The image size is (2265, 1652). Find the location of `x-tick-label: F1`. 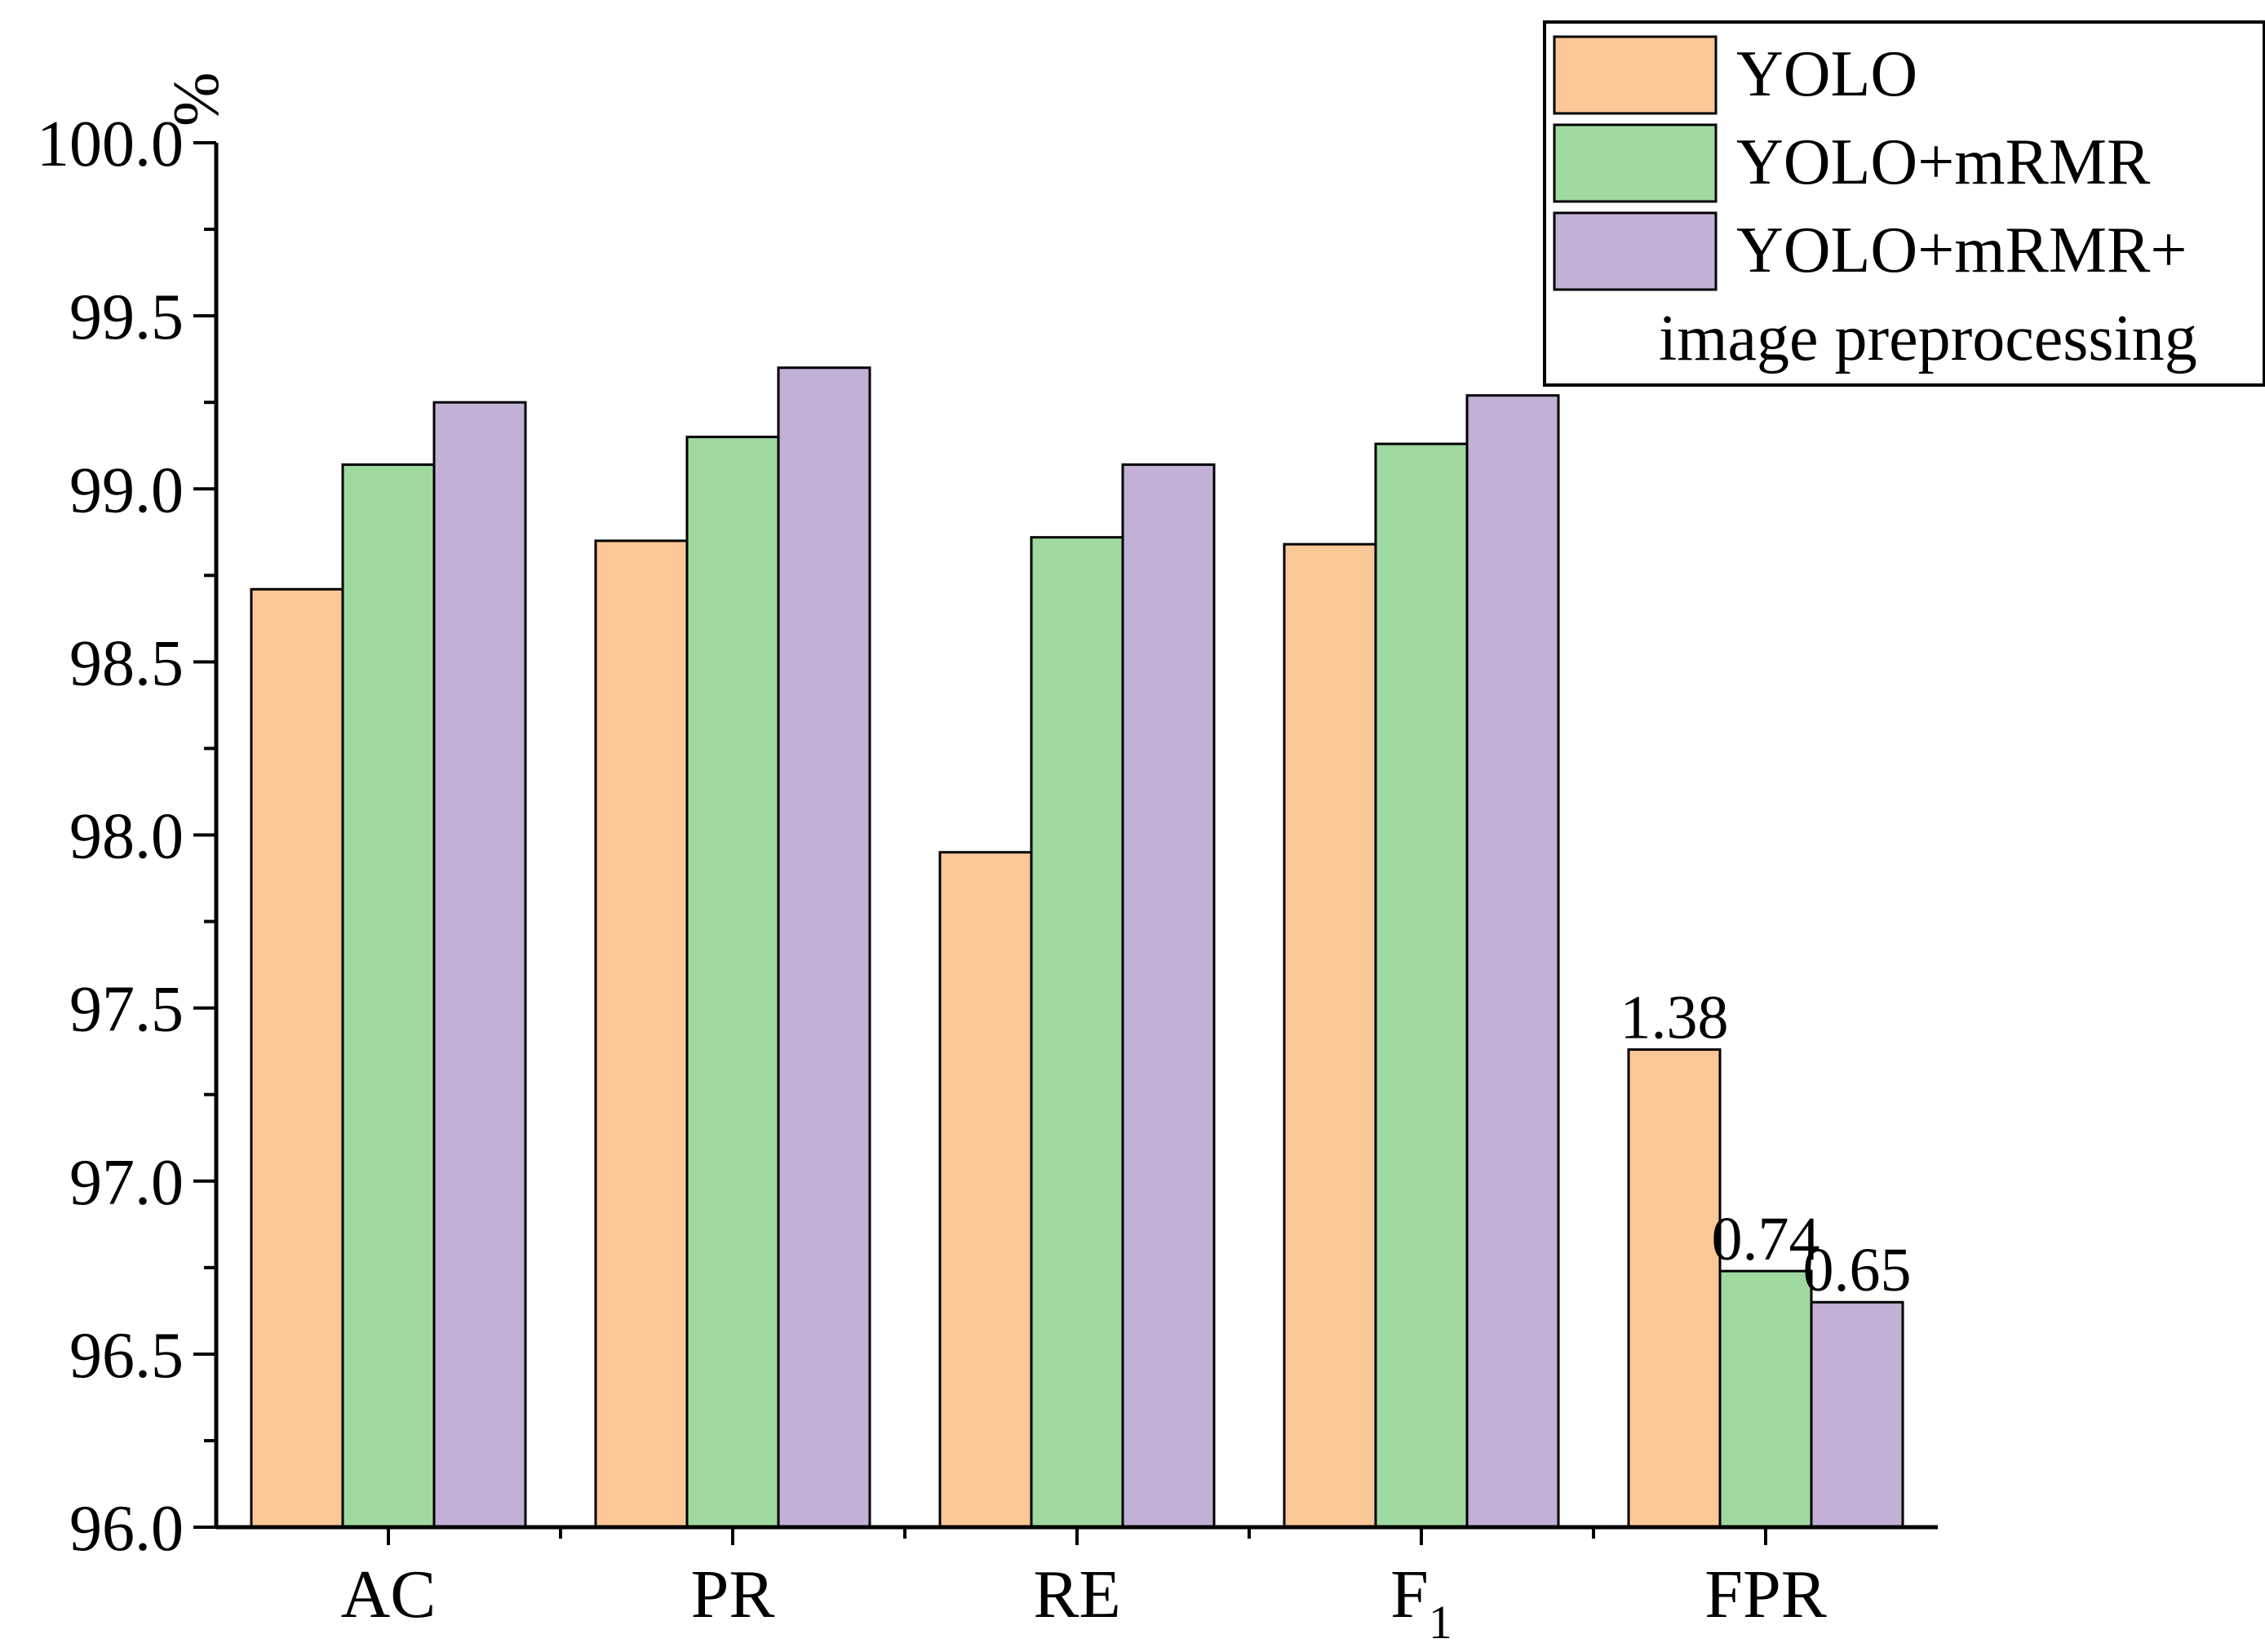

x-tick-label: F1 is located at coordinates (1421, 1603).